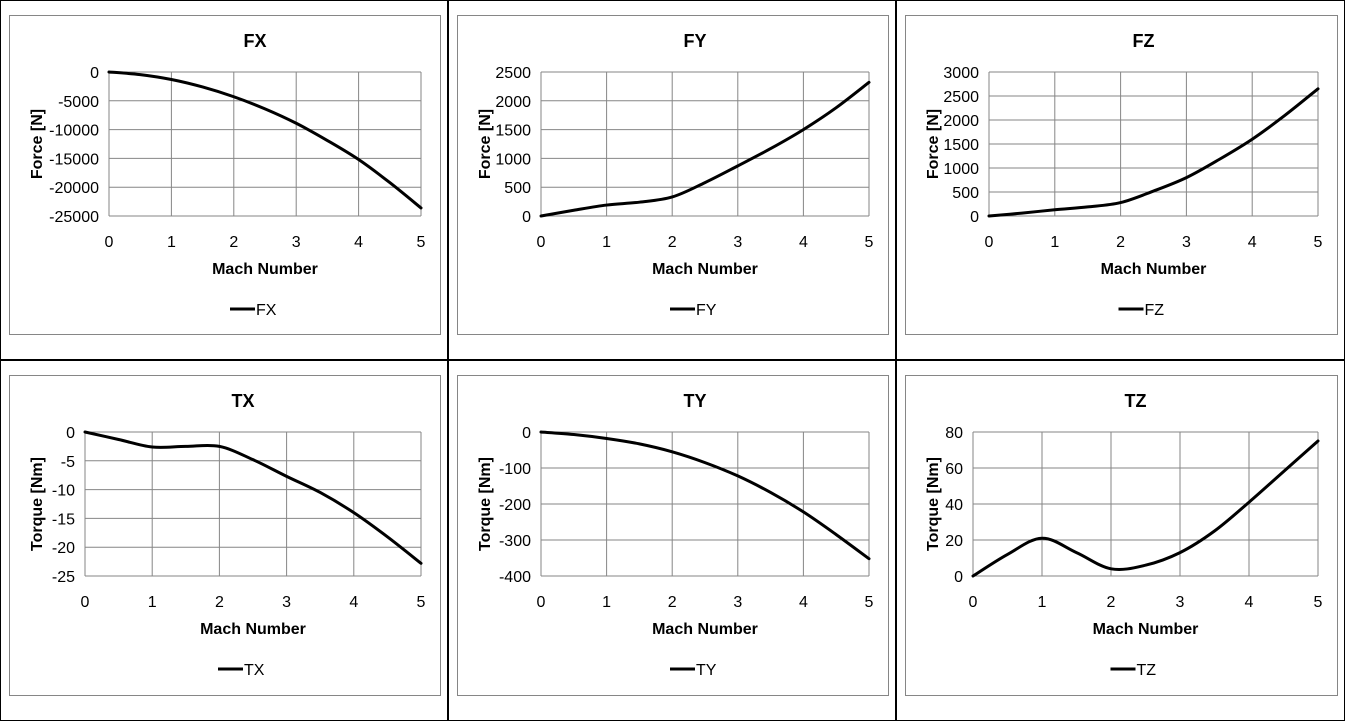 This screenshot has height=721, width=1345. I want to click on y-tick-label: 40, so click(954, 505).